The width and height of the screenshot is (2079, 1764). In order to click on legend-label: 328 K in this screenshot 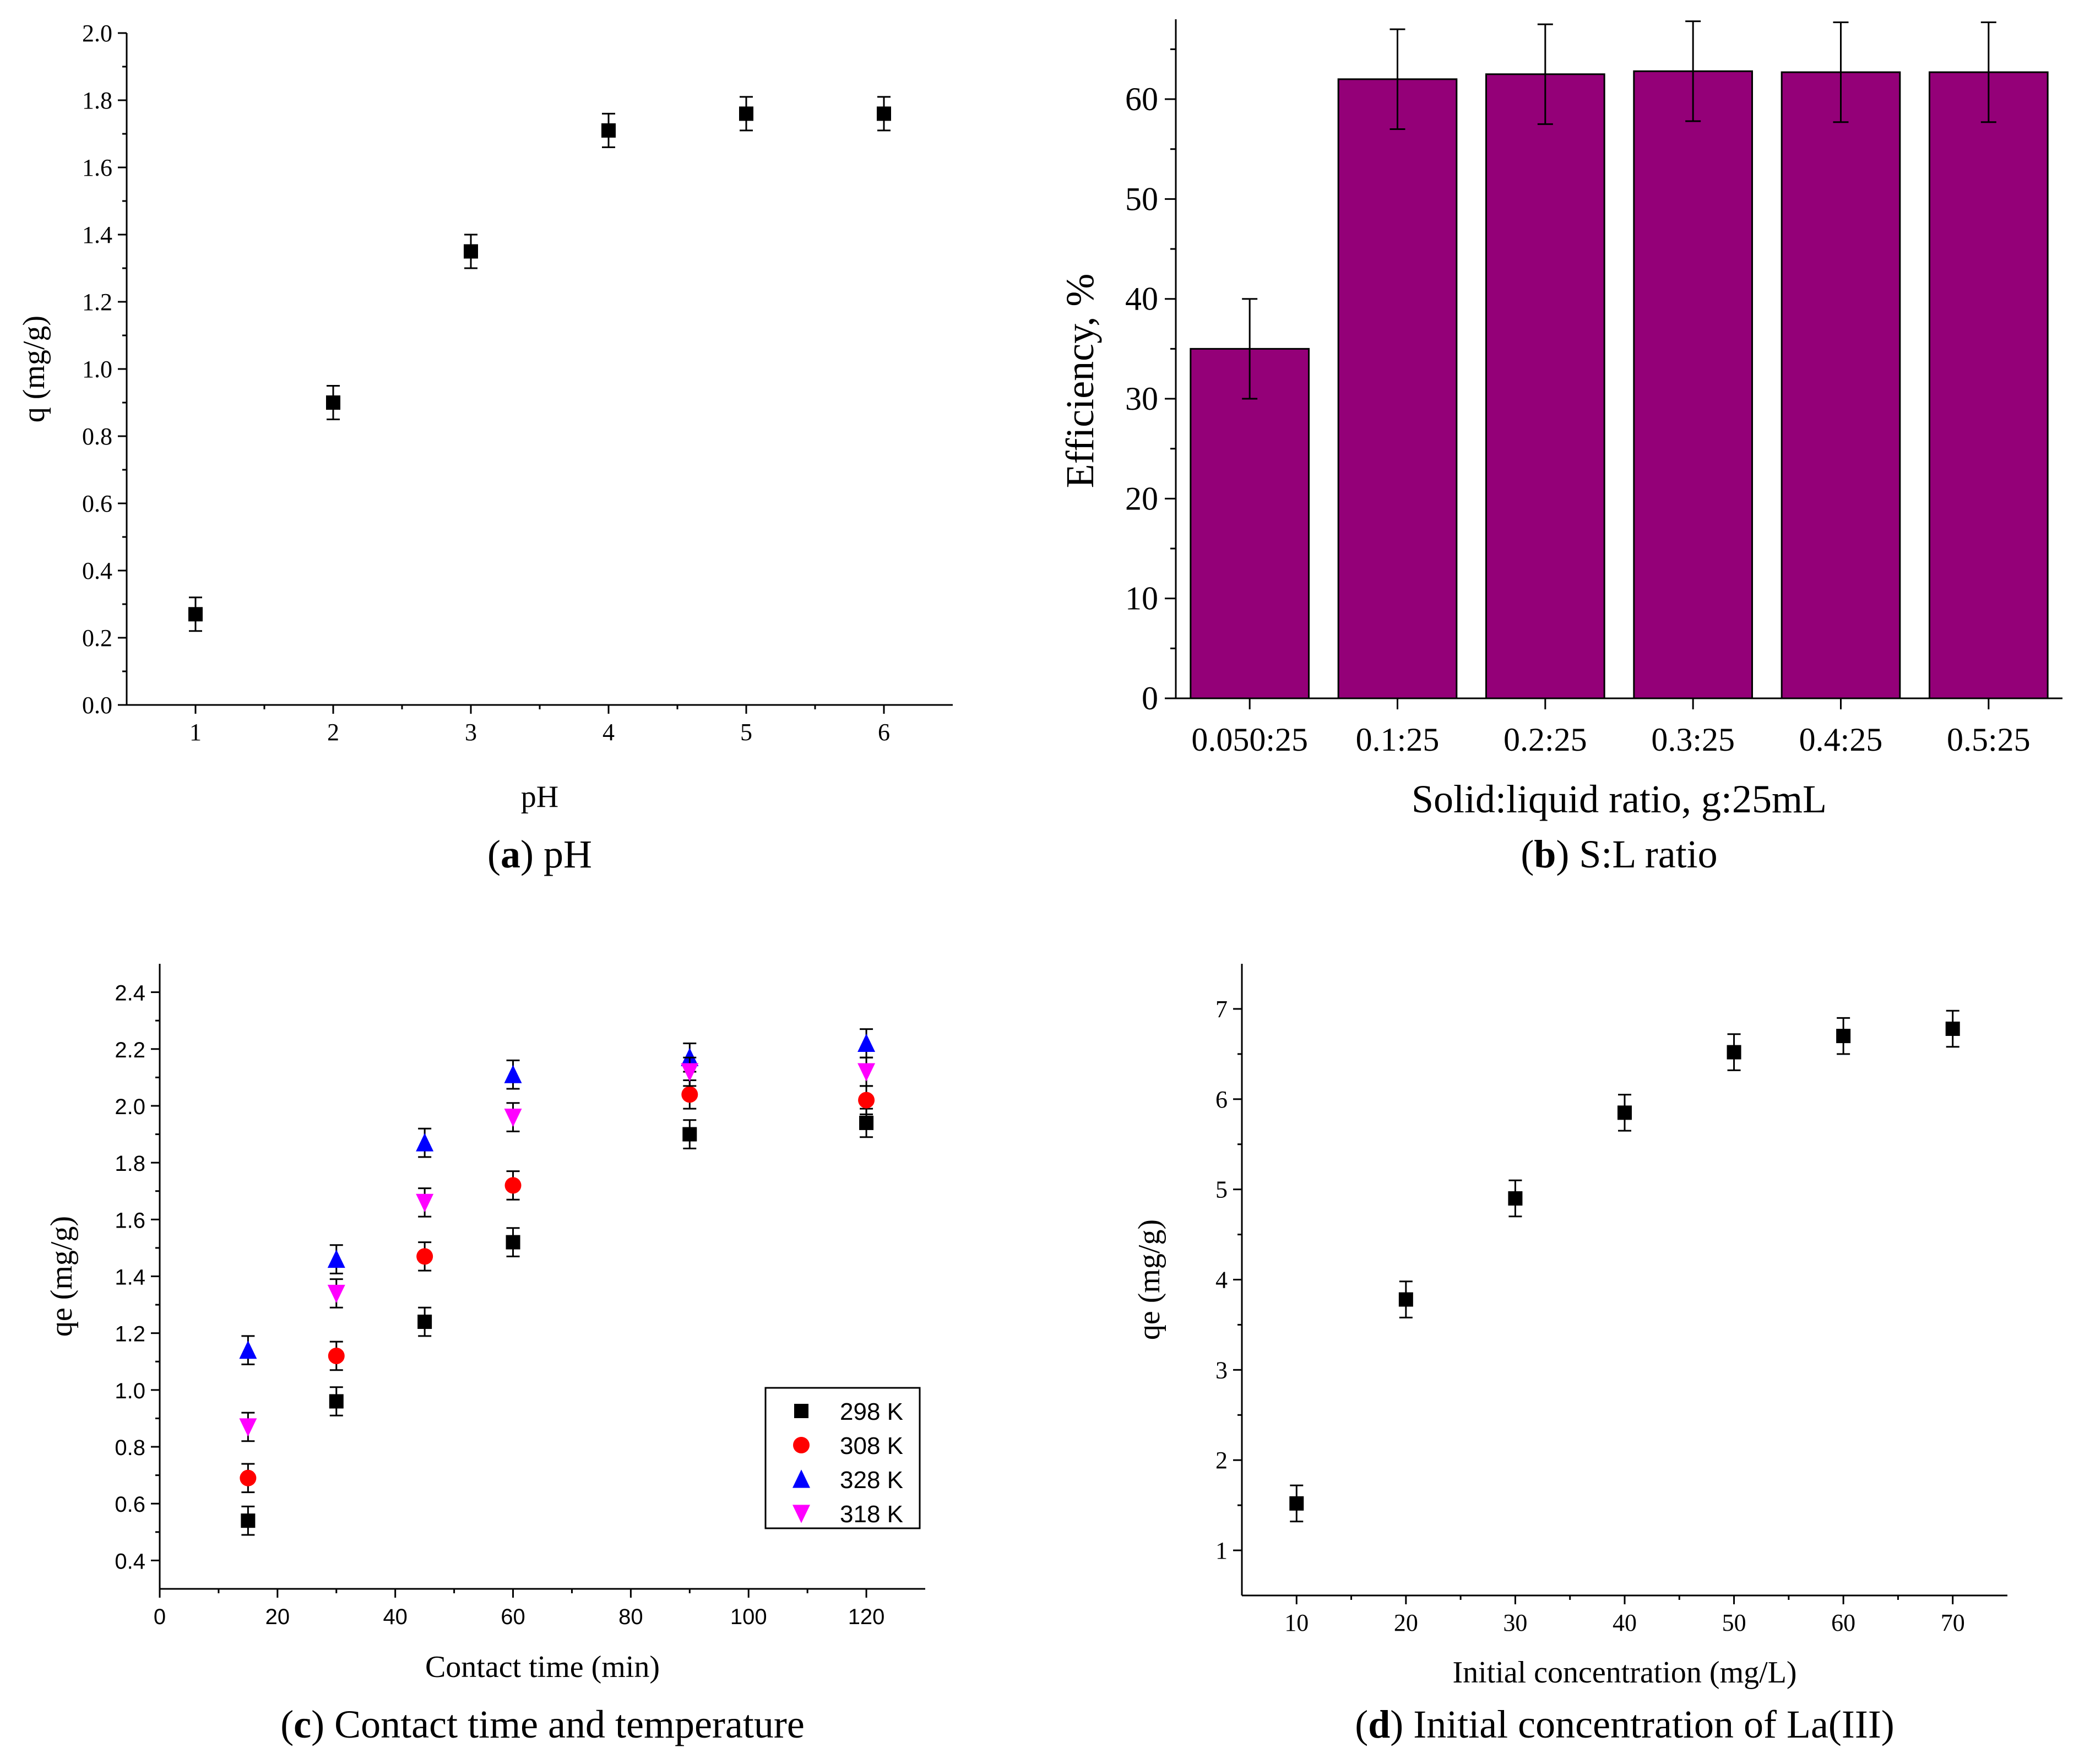, I will do `click(871, 1480)`.